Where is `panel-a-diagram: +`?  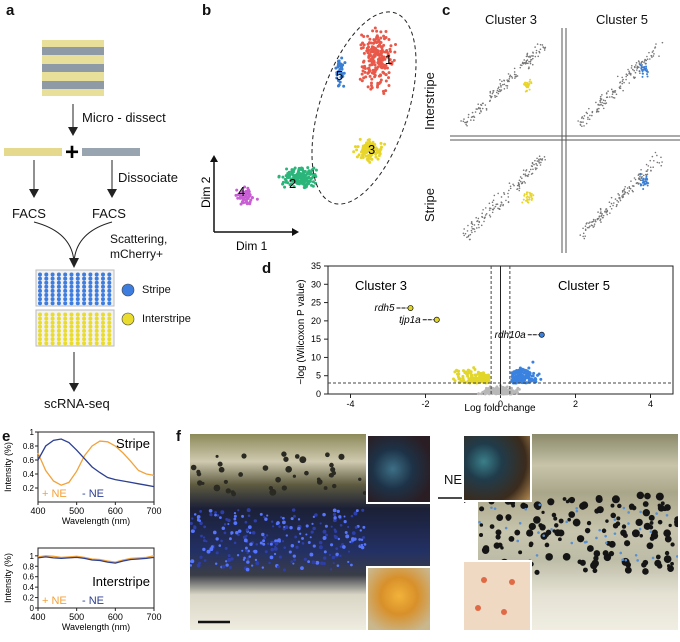
panel-a-diagram: + is located at coordinates (72, 216).